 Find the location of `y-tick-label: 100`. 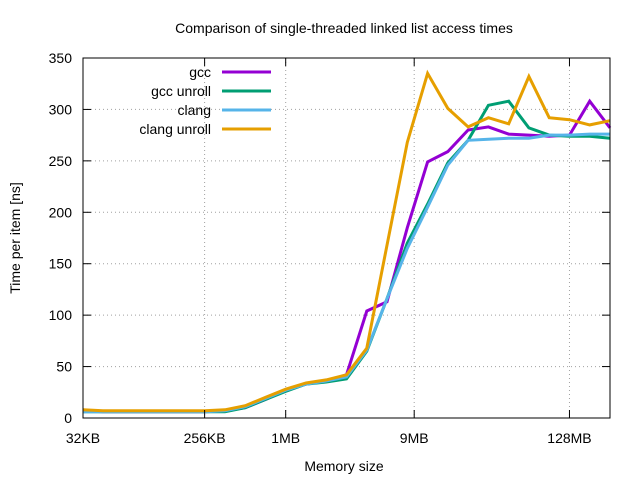

y-tick-label: 100 is located at coordinates (61, 315).